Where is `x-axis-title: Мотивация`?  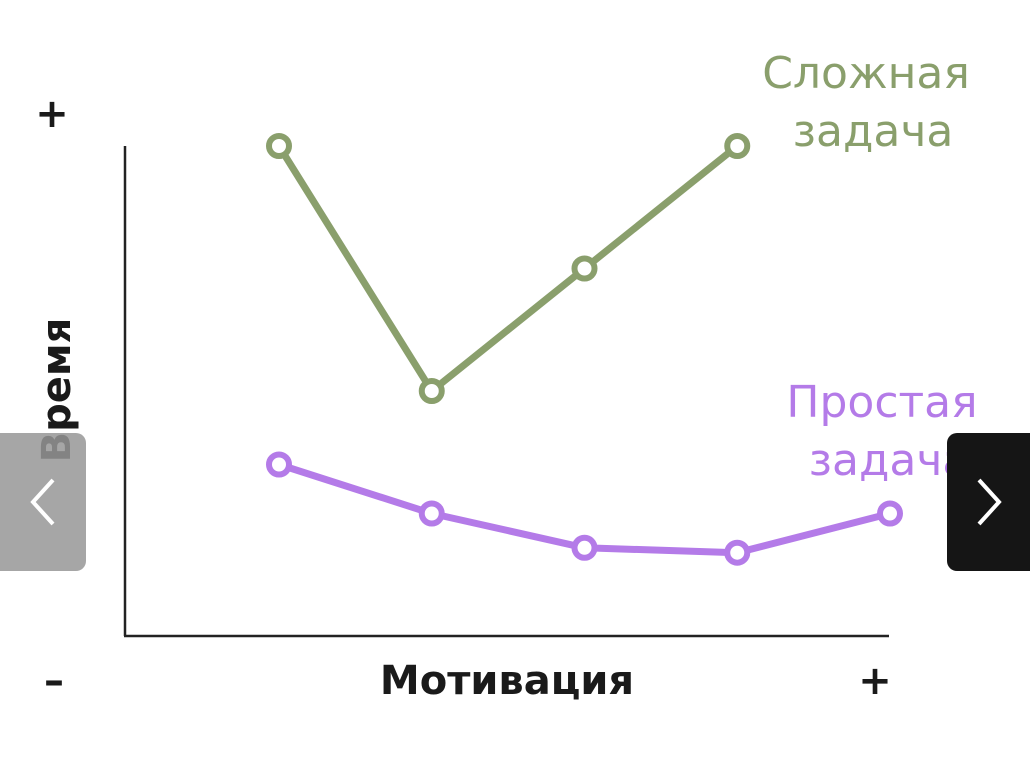 x-axis-title: Мотивация is located at coordinates (507, 681).